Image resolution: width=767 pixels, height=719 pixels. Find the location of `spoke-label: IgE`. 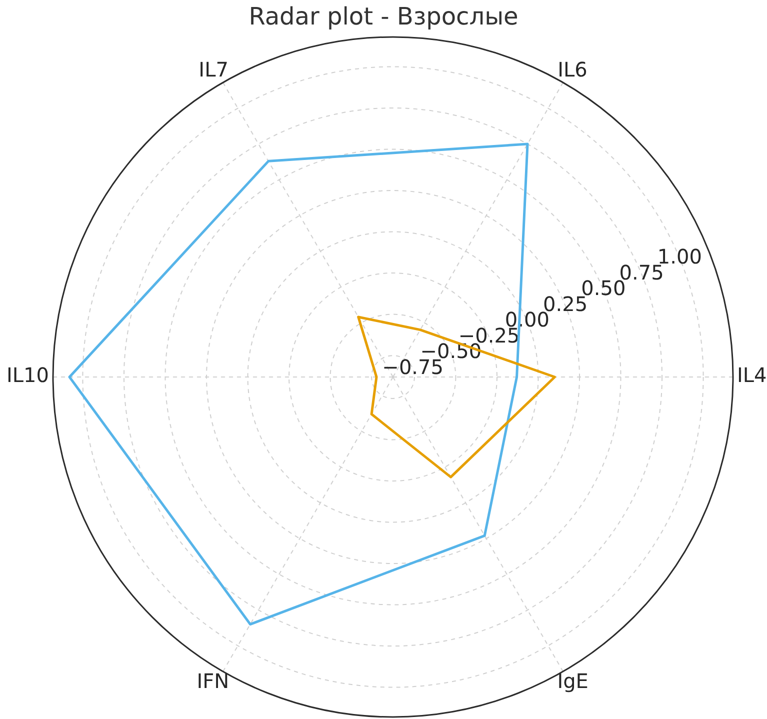

spoke-label: IgE is located at coordinates (572, 680).